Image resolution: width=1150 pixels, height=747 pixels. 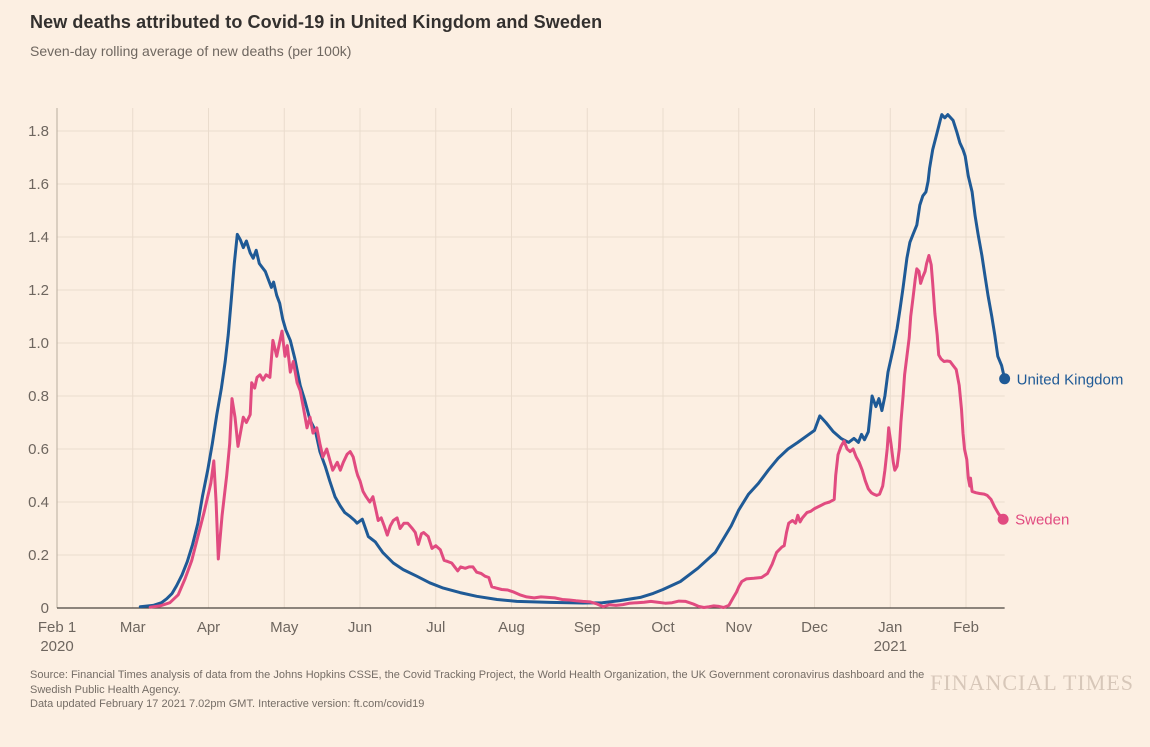 I want to click on y-tick-label: 1.2, so click(x=38, y=290).